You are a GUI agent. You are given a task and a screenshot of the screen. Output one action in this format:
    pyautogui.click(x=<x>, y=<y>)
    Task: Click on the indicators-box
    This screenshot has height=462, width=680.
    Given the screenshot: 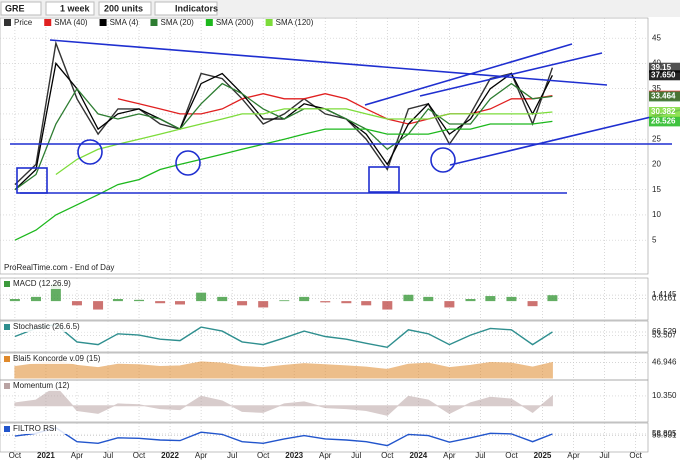 What is the action you would take?
    pyautogui.click(x=186, y=8)
    